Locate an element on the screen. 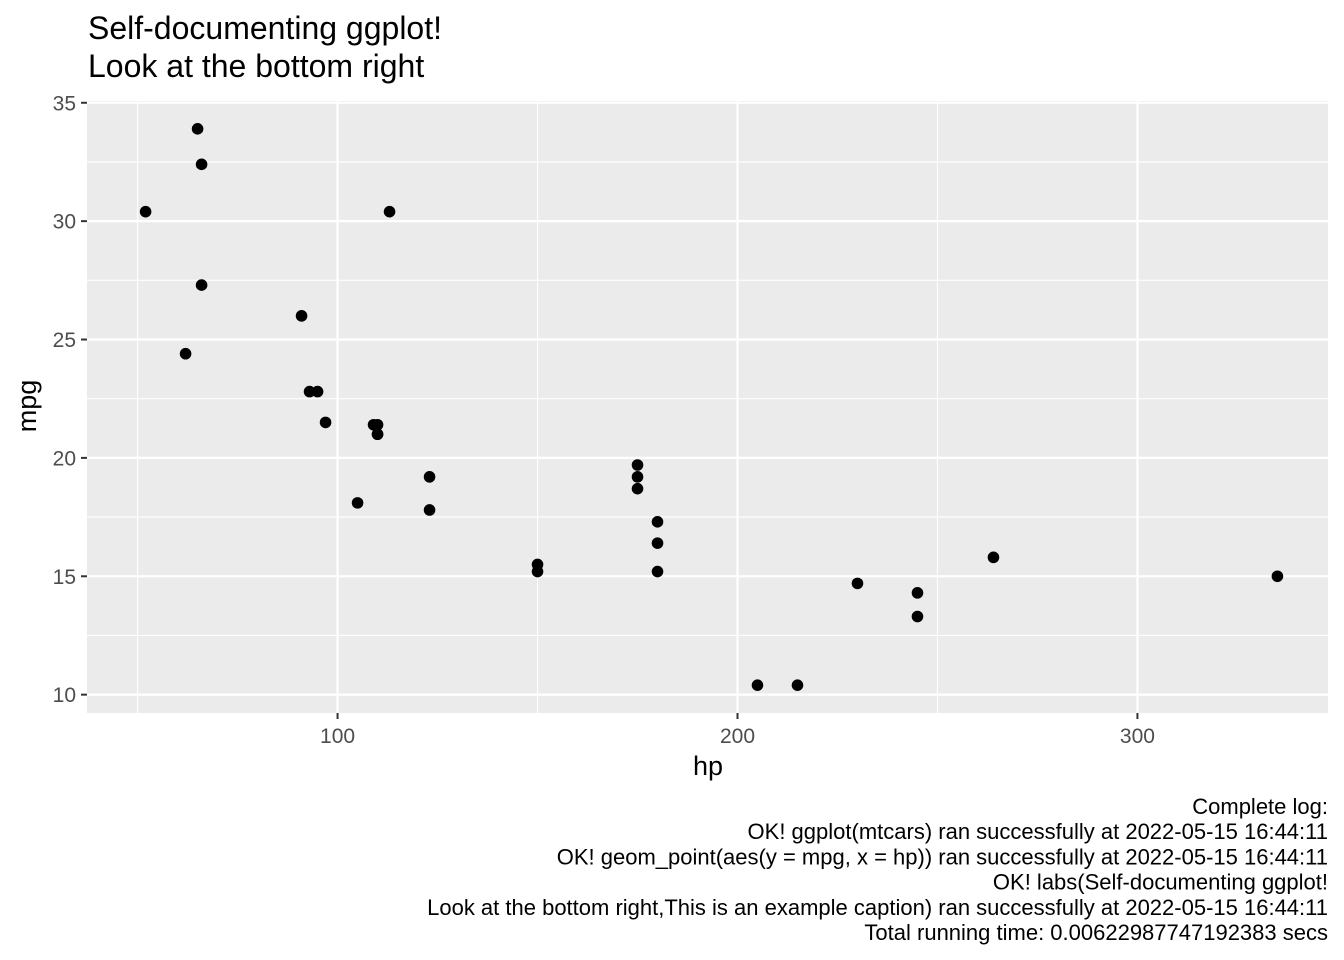 This screenshot has width=1344, height=960. x-tick-label: 100 is located at coordinates (337, 736).